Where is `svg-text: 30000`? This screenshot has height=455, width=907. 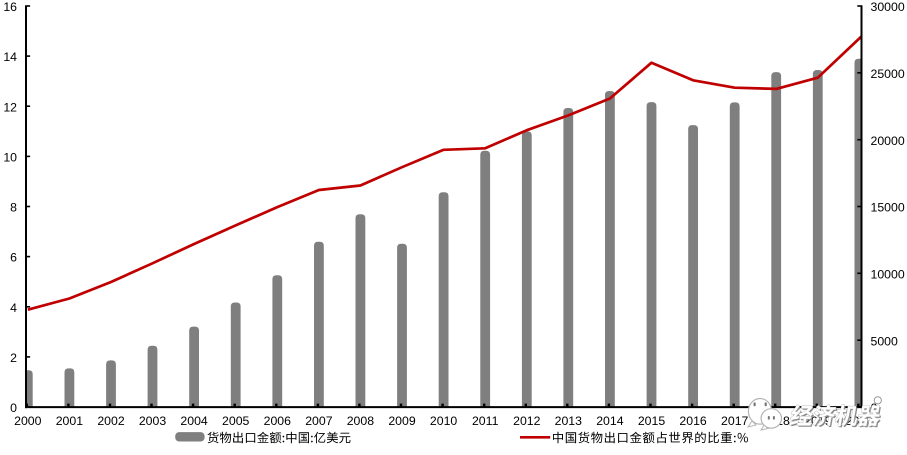
svg-text: 30000 is located at coordinates (888, 7).